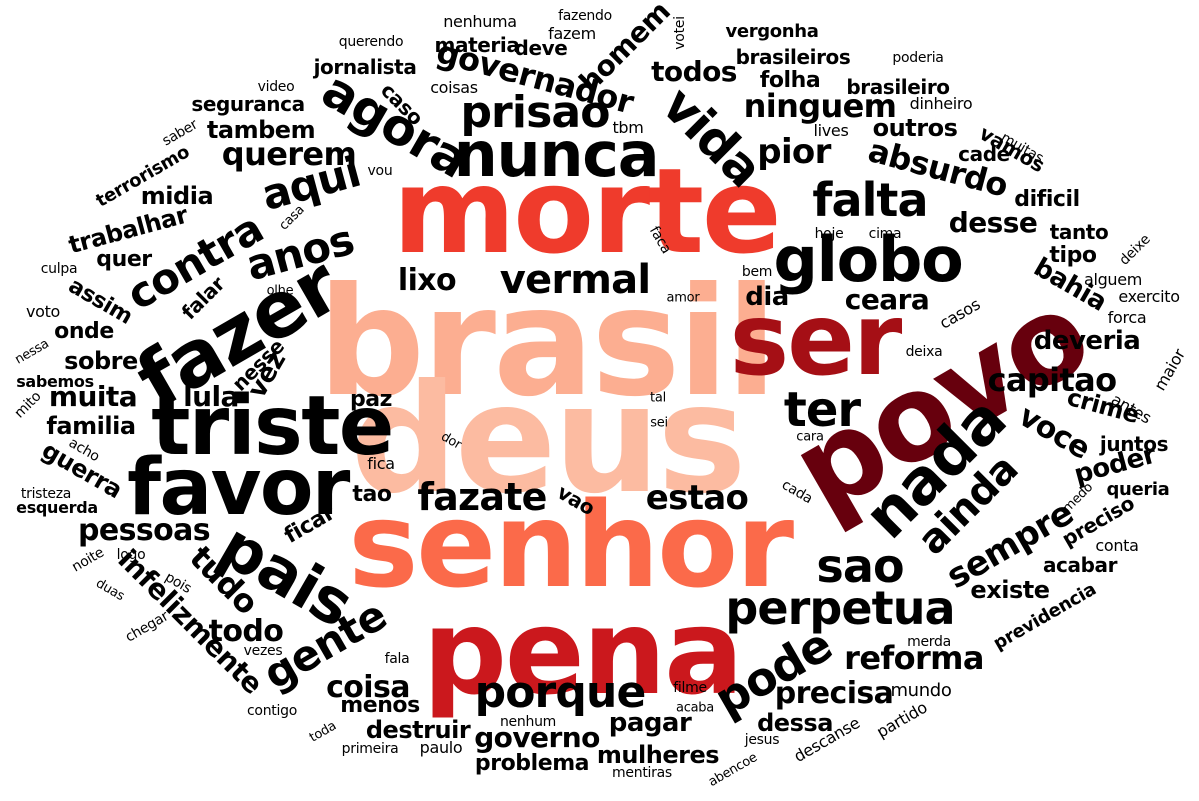 This screenshot has height=801, width=1199. Describe the element at coordinates (915, 128) in the screenshot. I see `word-outros: outros` at that location.